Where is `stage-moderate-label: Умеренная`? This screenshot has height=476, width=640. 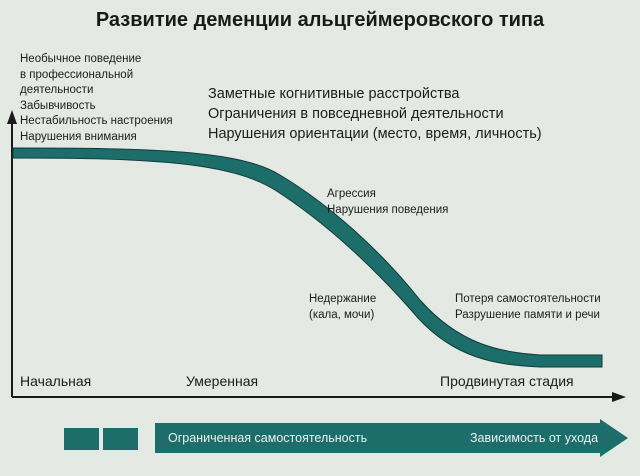
stage-moderate-label: Умеренная is located at coordinates (222, 381).